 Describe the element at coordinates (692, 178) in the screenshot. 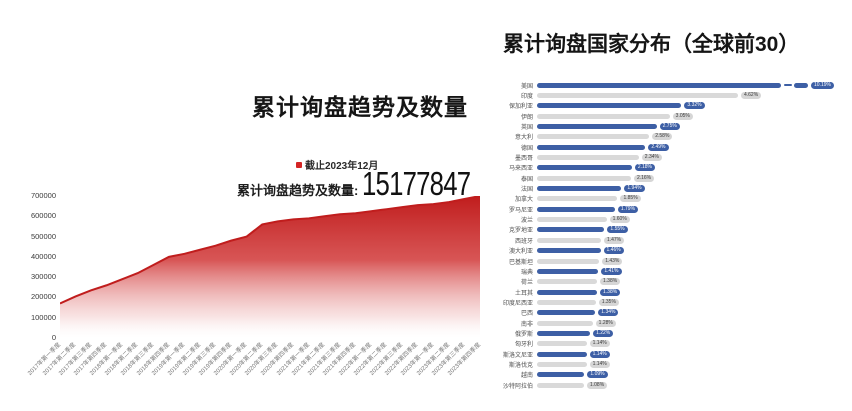

I see `bar-track: 2.16%` at that location.